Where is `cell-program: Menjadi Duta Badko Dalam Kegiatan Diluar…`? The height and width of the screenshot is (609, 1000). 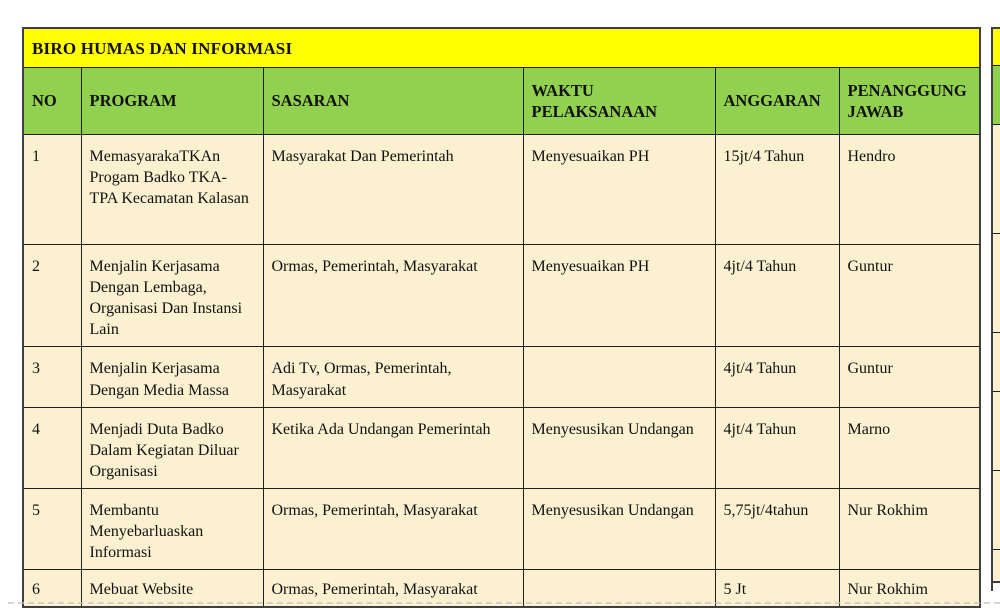
cell-program: Menjadi Duta Badko Dalam Kegiatan Diluar… is located at coordinates (172, 447).